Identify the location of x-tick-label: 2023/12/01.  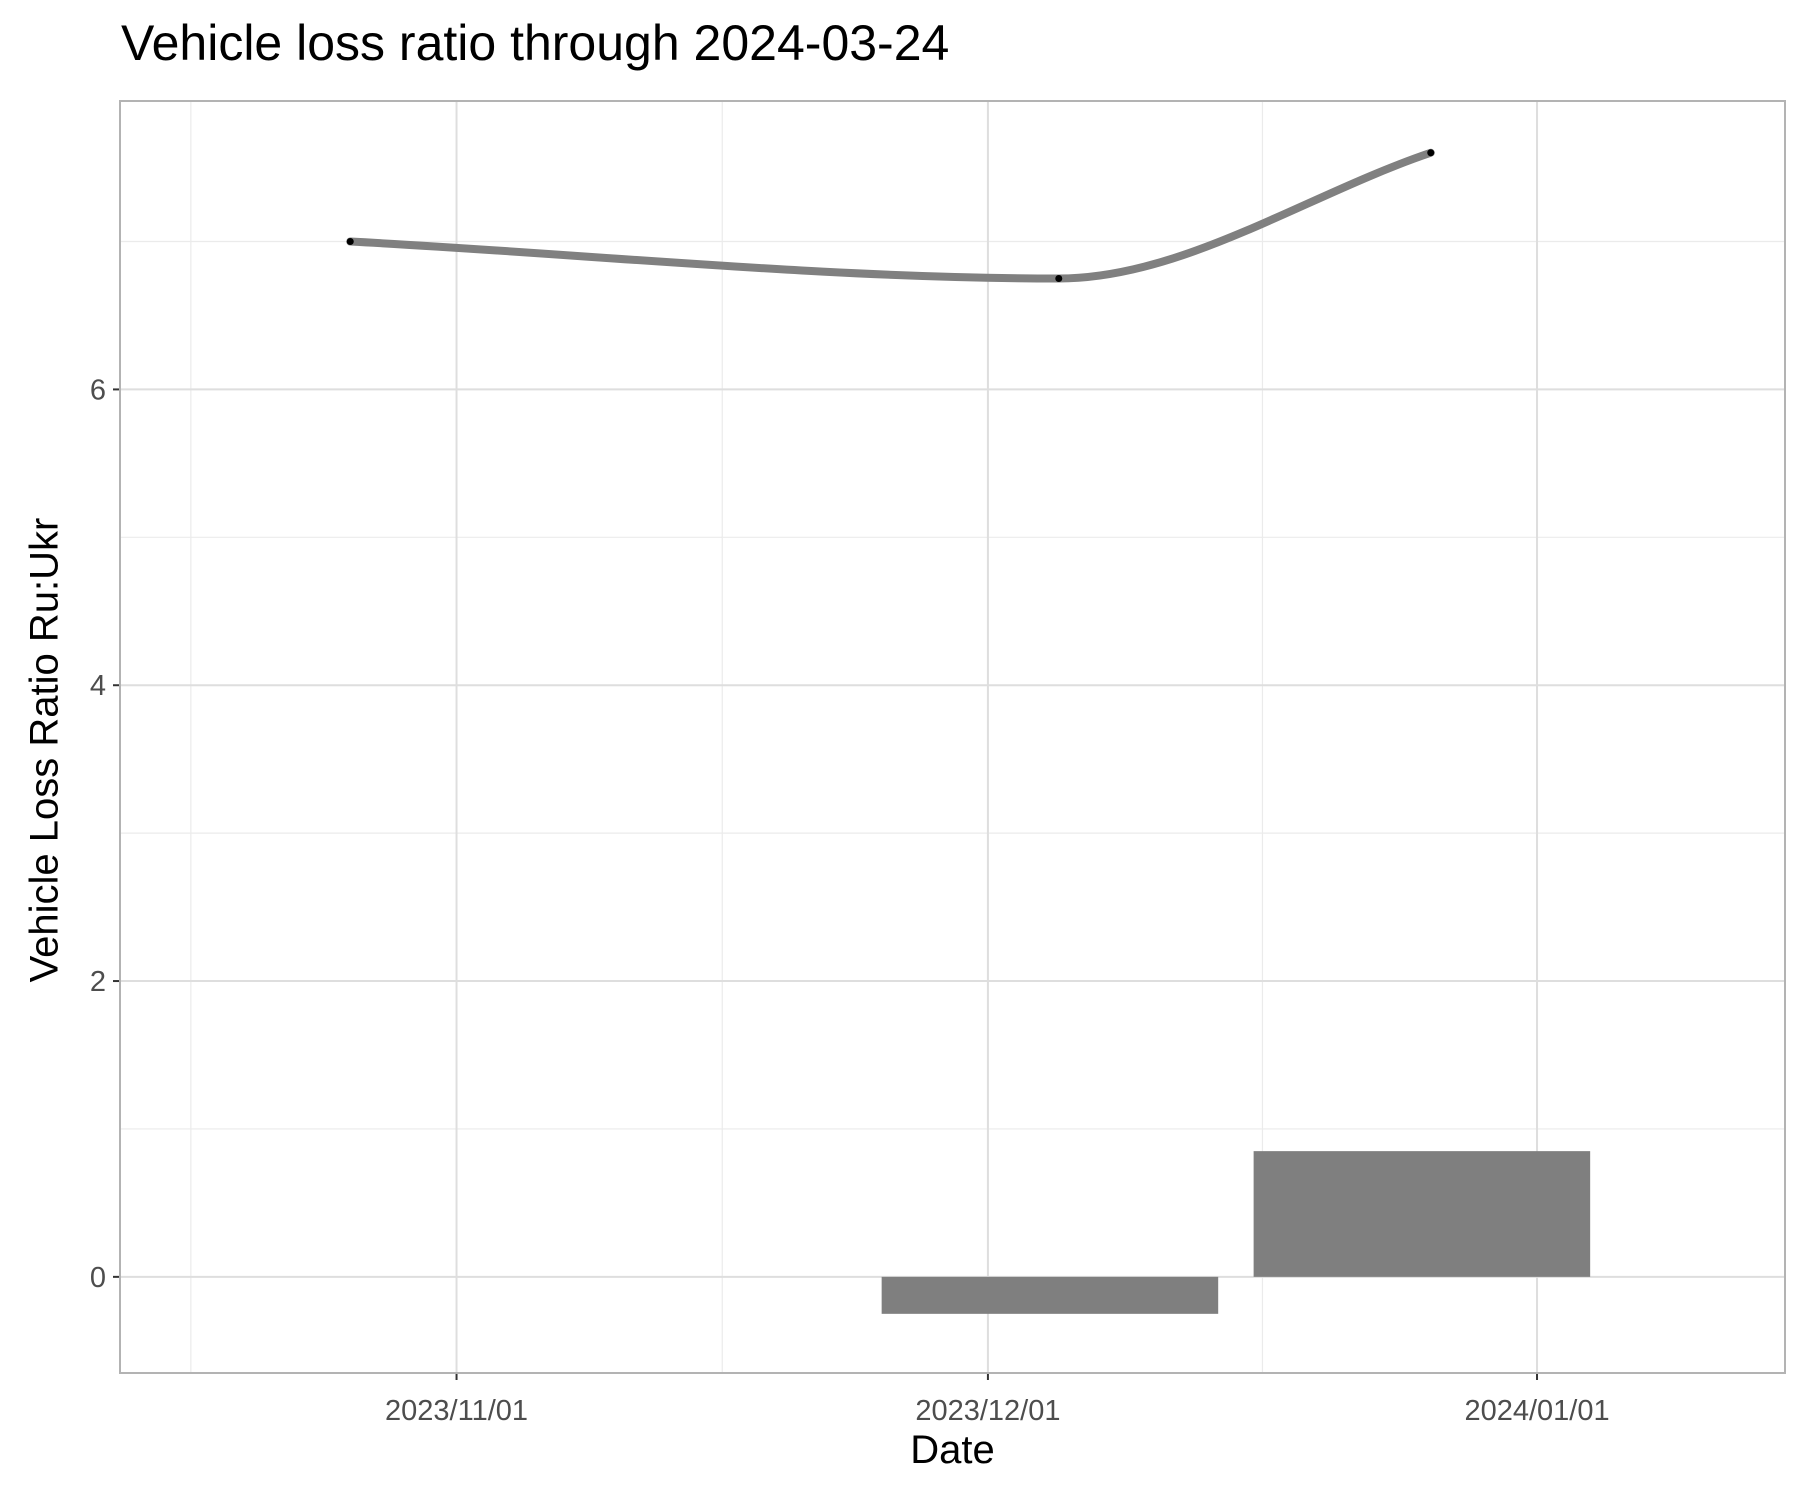
(987, 1411).